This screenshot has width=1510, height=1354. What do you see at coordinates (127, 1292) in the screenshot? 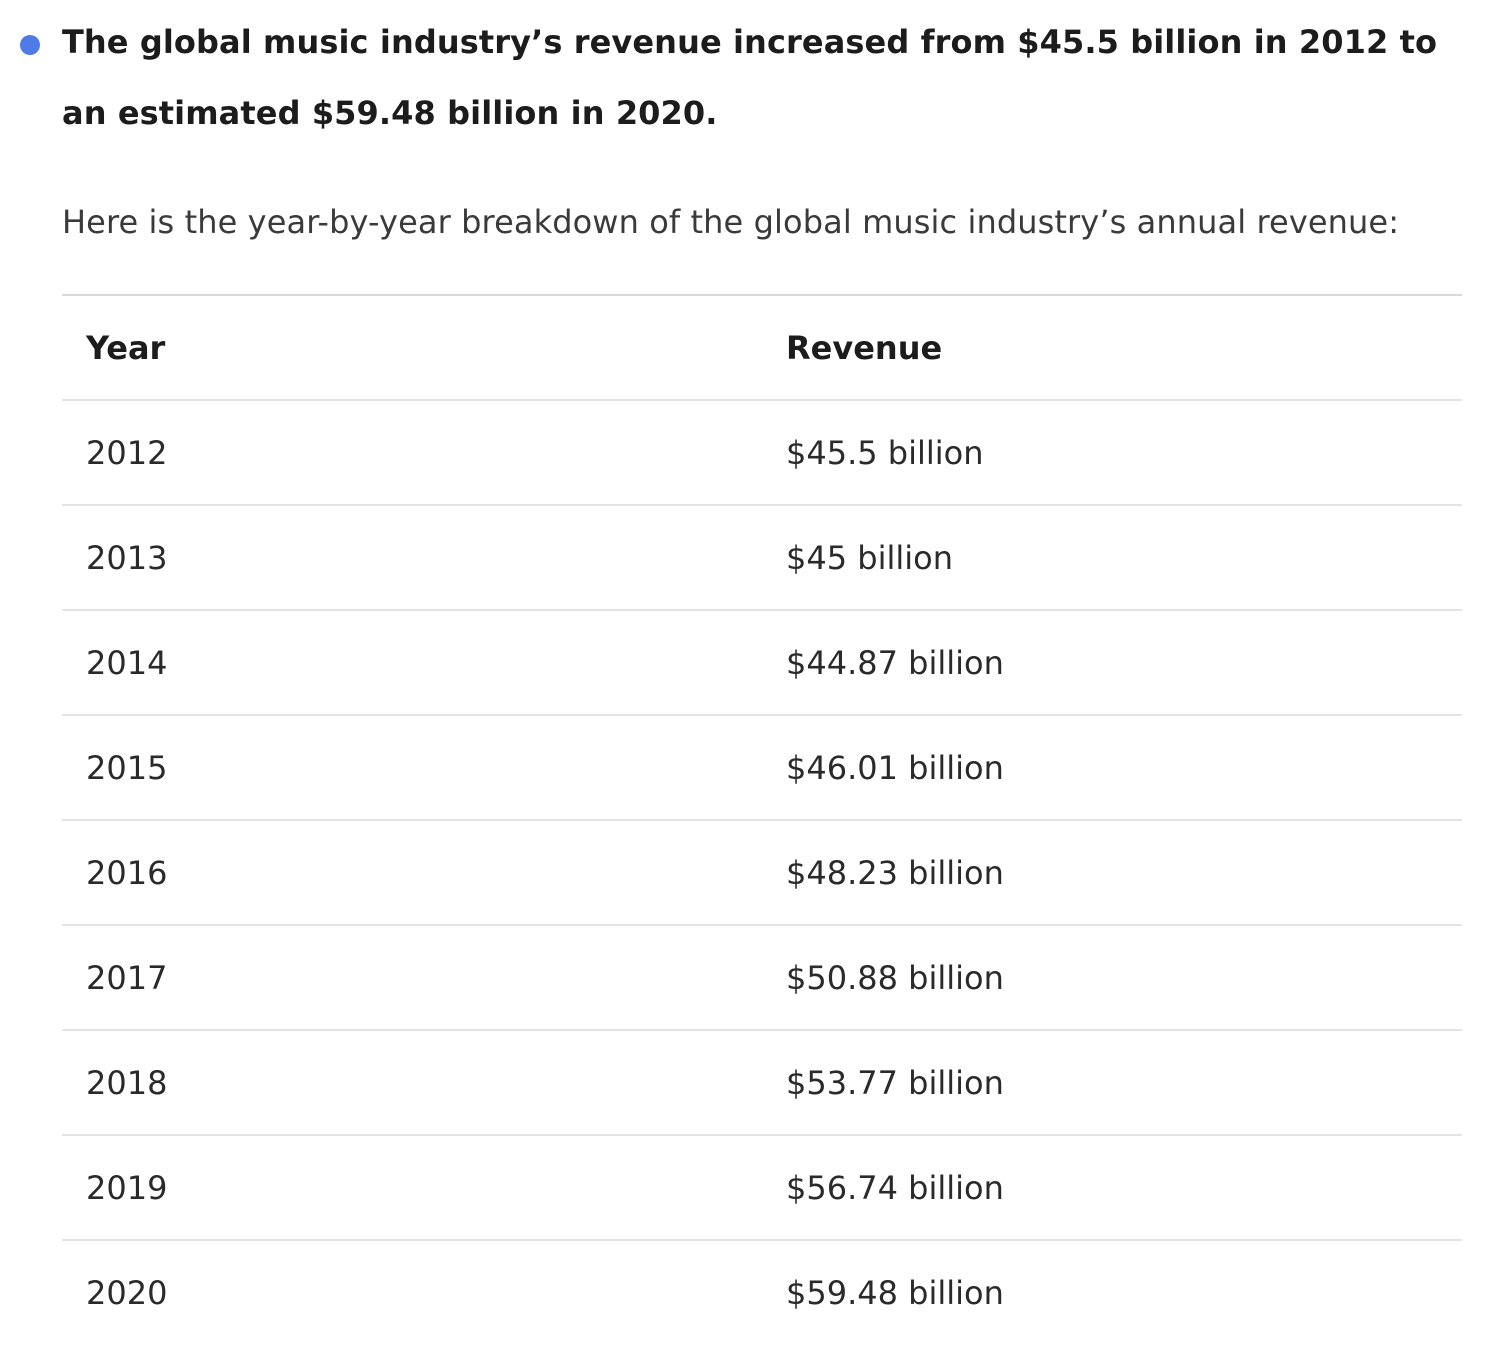
I see `year-cell: 2020` at bounding box center [127, 1292].